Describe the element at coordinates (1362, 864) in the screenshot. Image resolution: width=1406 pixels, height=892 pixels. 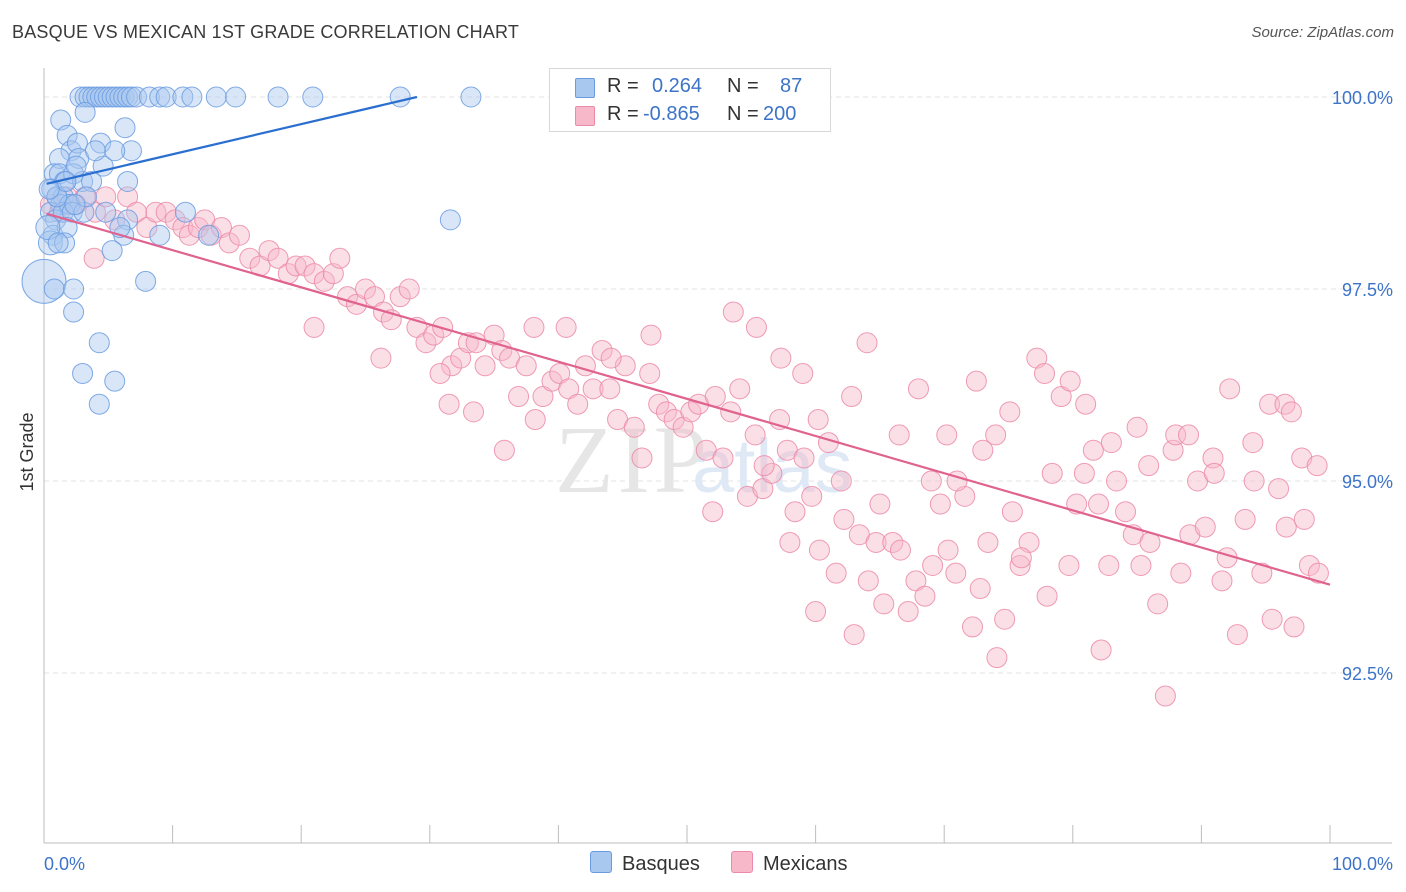
I see `x-tick-label-max: 100.0%` at that location.